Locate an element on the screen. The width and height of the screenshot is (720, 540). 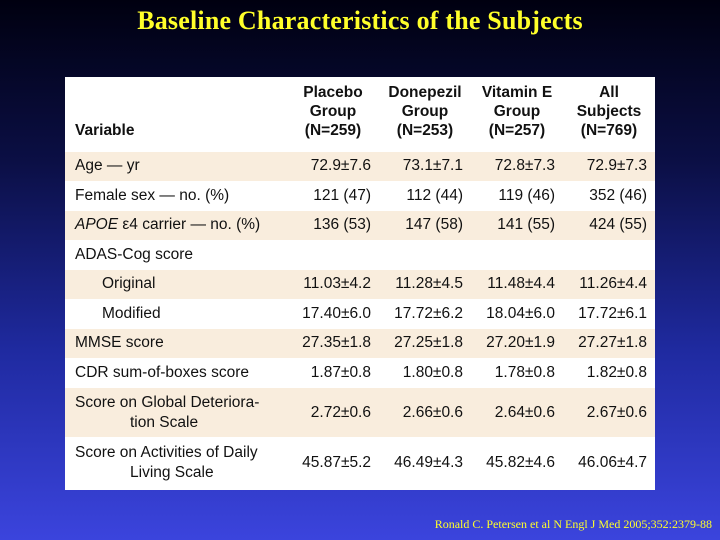
column-header-donepezil: Donepezil Group (N=253) is located at coordinates (425, 111).